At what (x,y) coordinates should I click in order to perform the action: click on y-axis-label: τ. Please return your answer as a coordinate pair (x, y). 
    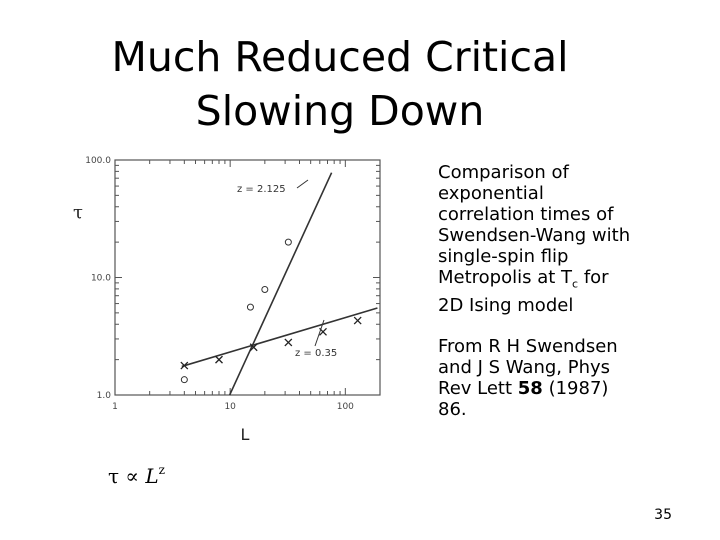
    Looking at the image, I should click on (78, 212).